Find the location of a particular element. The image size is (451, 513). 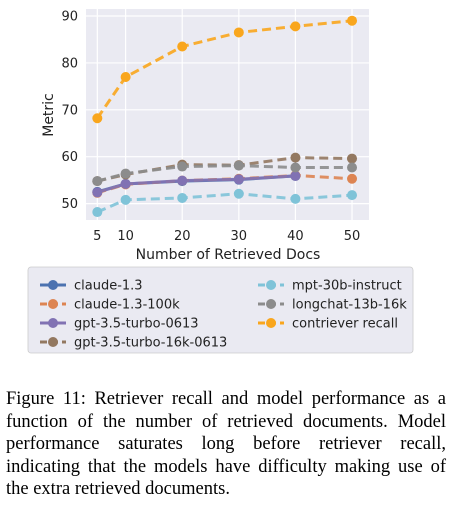

x-axis-label: Number of Retrieved Docs is located at coordinates (228, 255).